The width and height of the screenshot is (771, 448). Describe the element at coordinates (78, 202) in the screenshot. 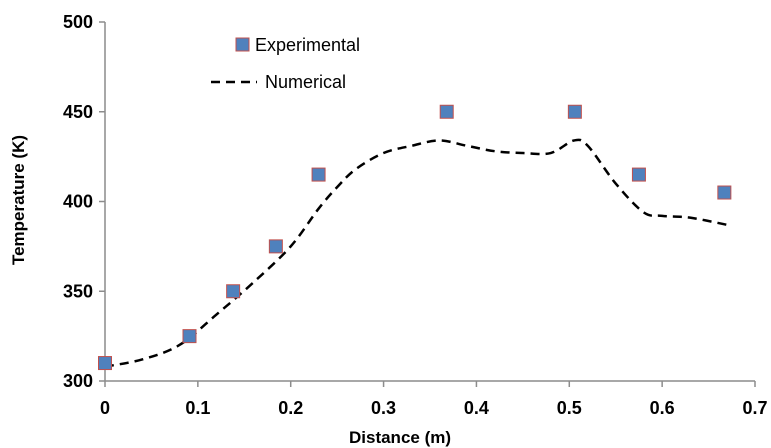

I see `y-tick-label: 400` at that location.